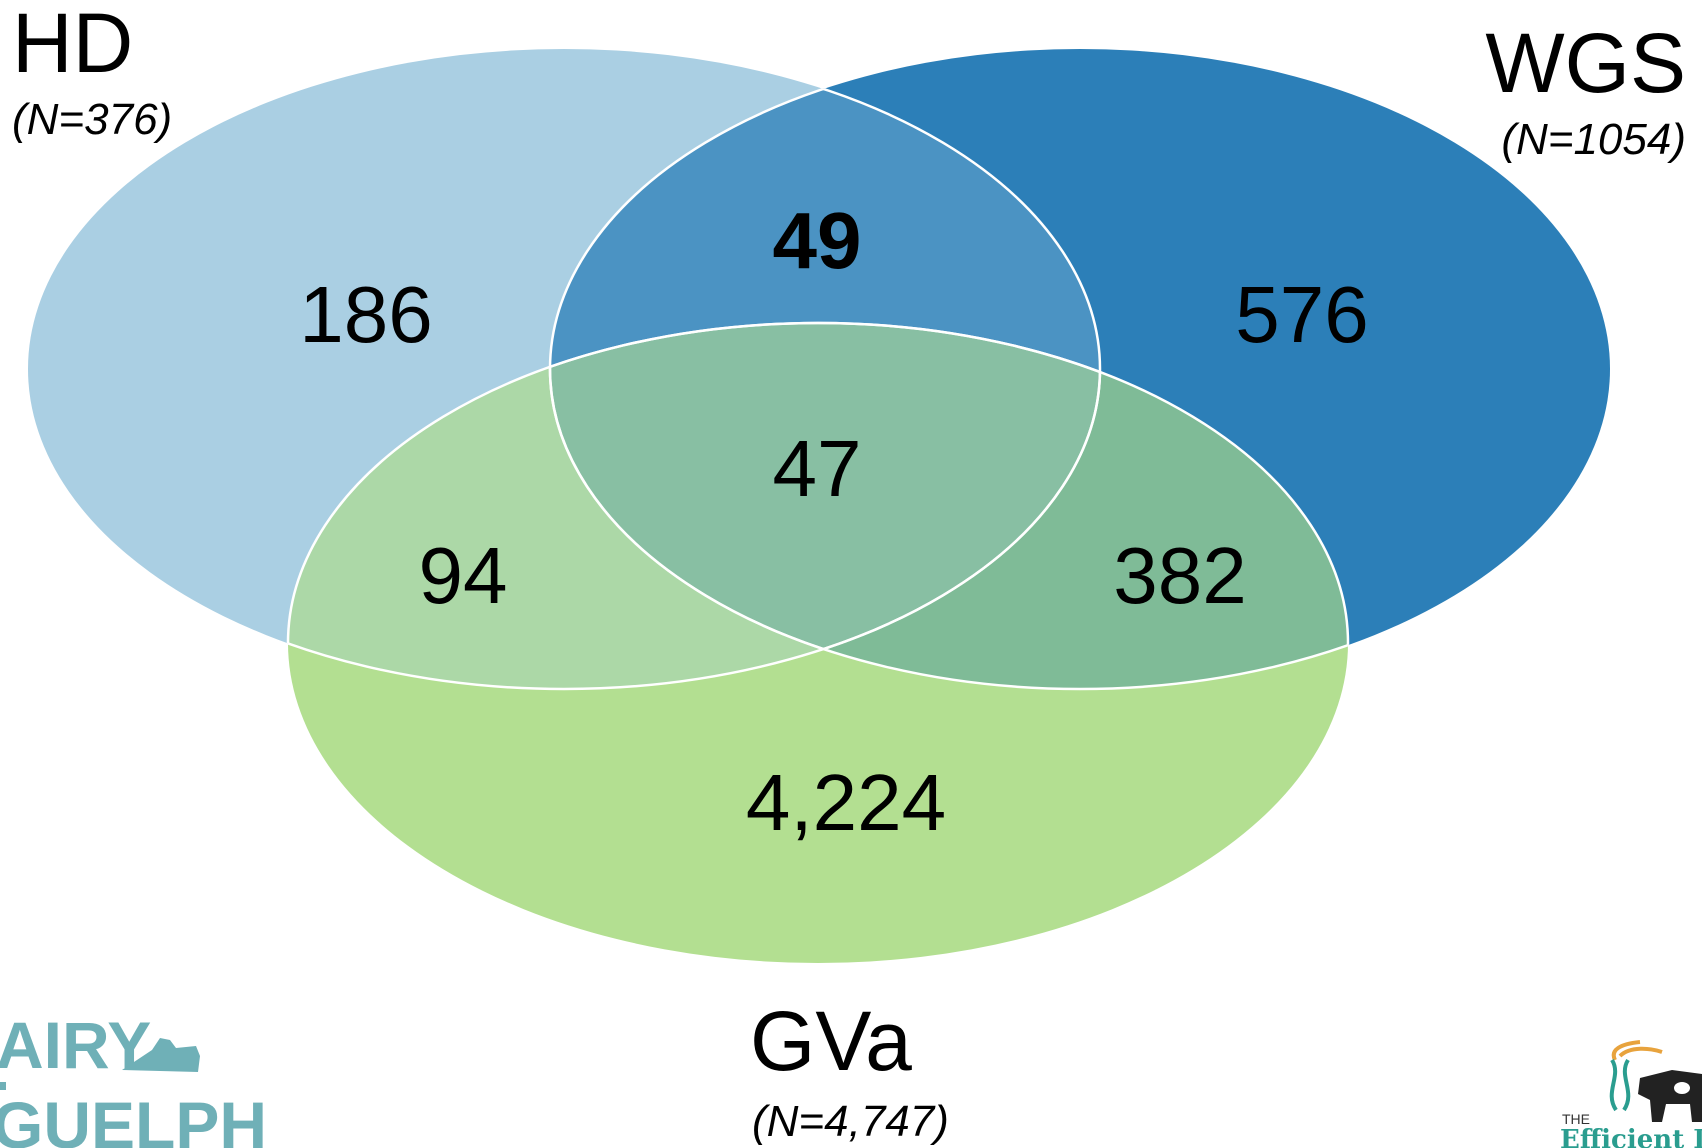  I want to click on hd-set-count: (N=376), so click(92, 119).